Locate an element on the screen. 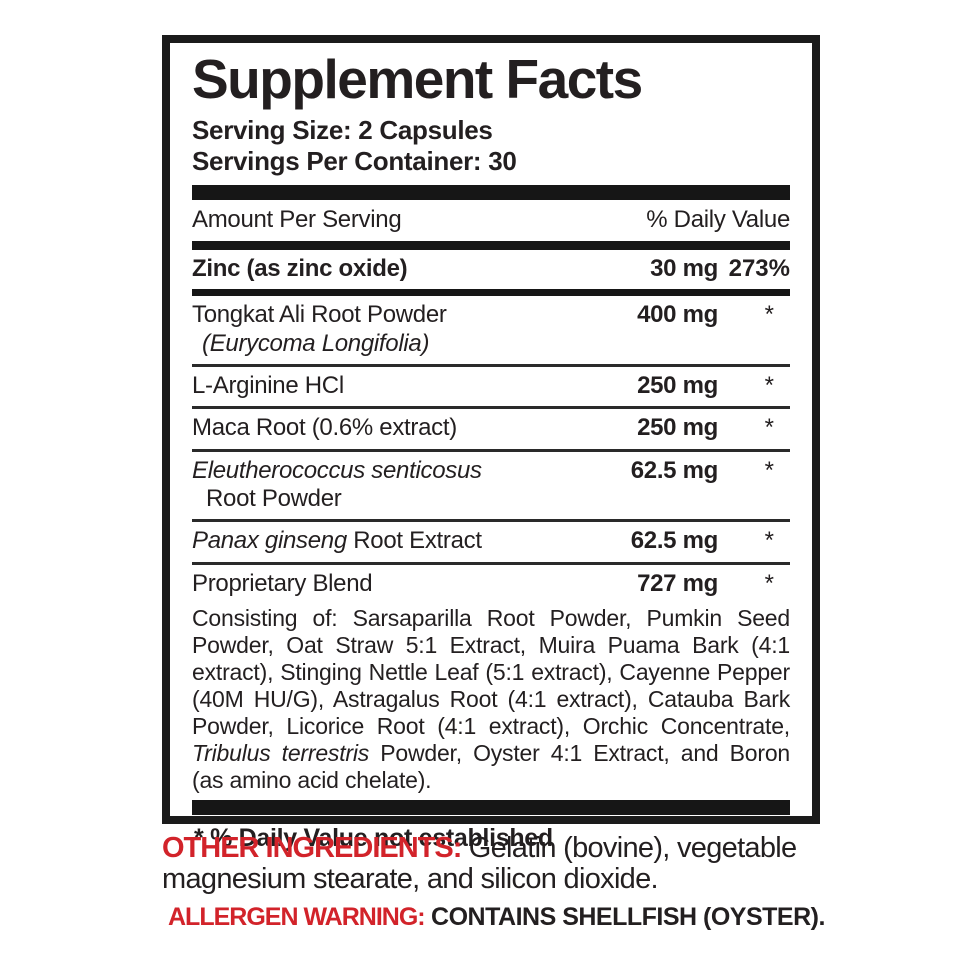 This screenshot has width=960, height=960. ingredient-name-line1: Eleutherococcus senticosus is located at coordinates (337, 470).